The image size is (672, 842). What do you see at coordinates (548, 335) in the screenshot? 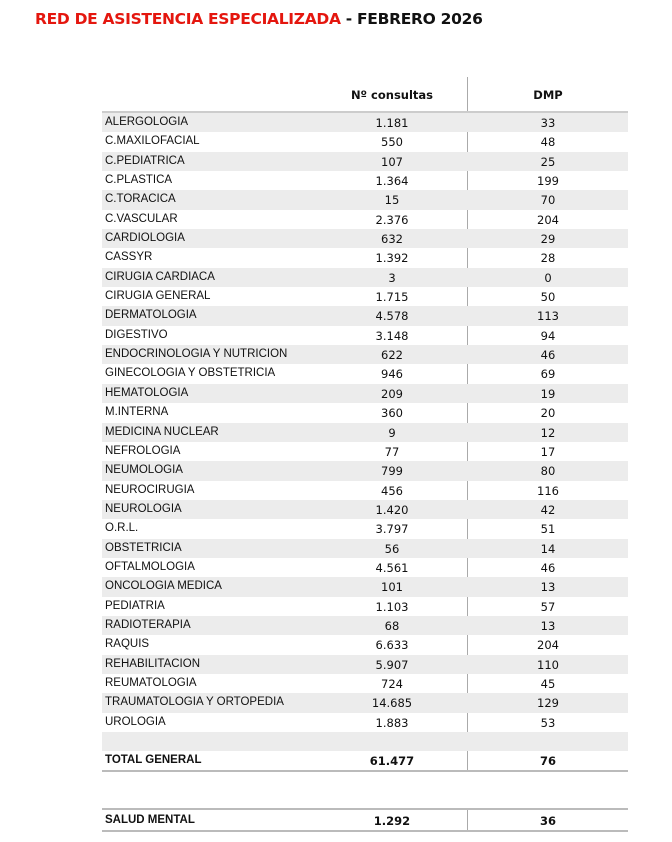
I see `dmp-value: 94` at bounding box center [548, 335].